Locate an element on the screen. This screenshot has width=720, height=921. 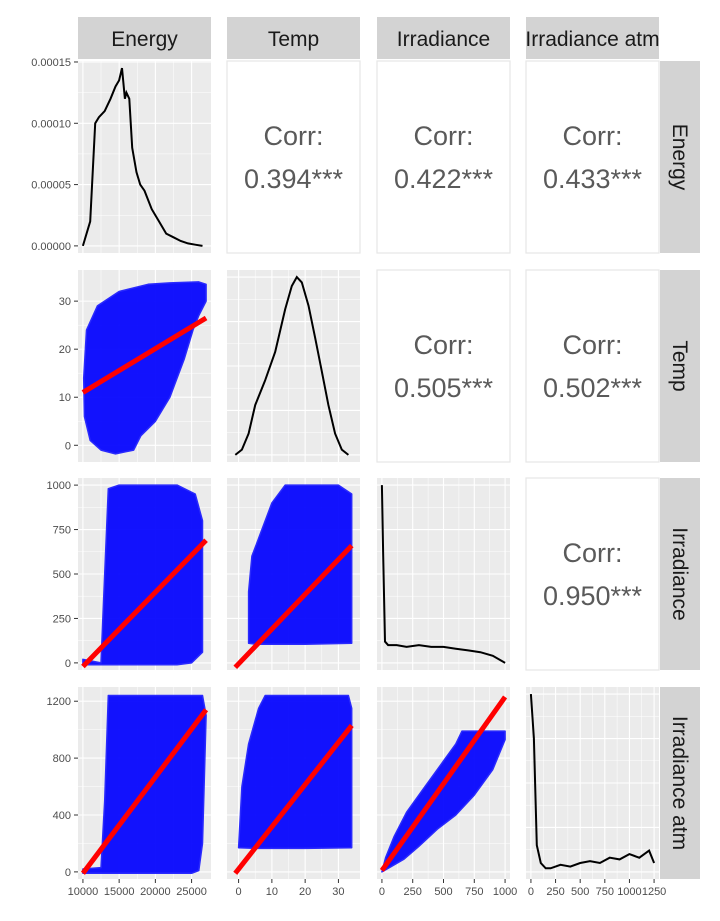
corr-value: 0.394*** is located at coordinates (294, 179).